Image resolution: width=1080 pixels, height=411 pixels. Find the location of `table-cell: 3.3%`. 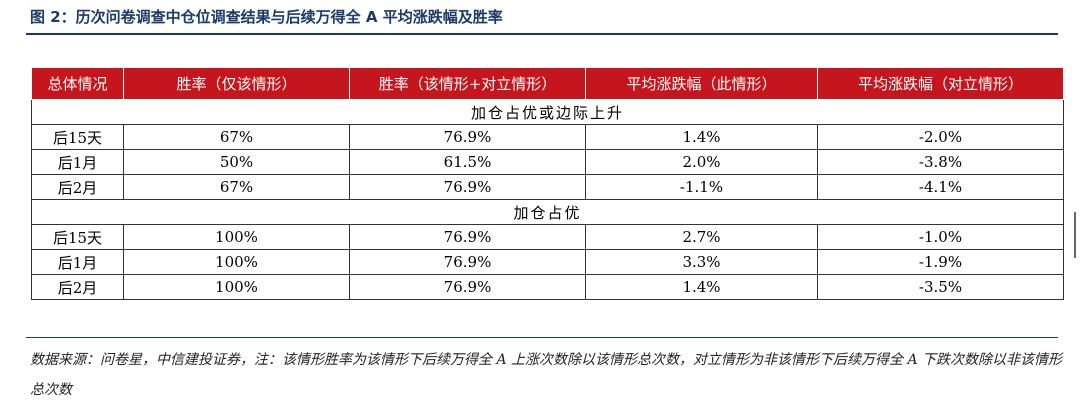

table-cell: 3.3% is located at coordinates (701, 262).